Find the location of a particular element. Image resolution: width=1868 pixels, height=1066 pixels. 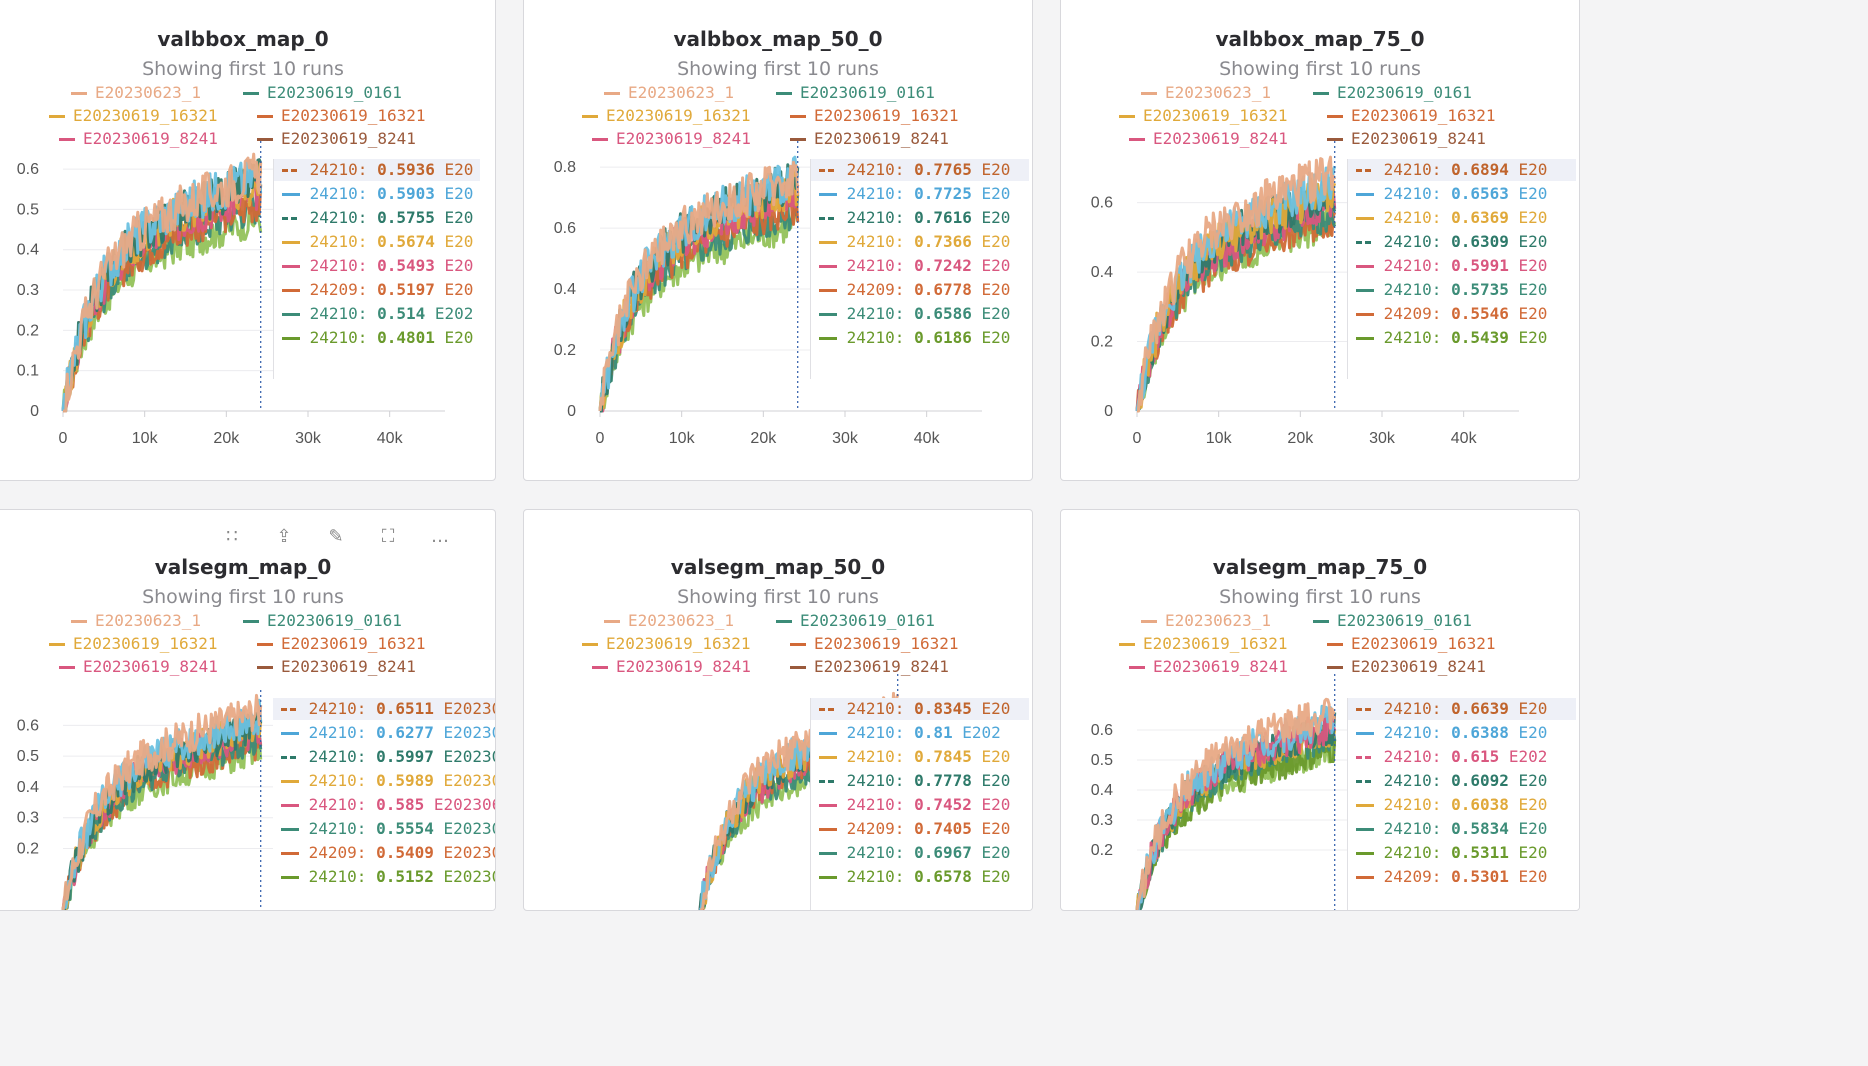

edit-icon: ✎ is located at coordinates (336, 536).